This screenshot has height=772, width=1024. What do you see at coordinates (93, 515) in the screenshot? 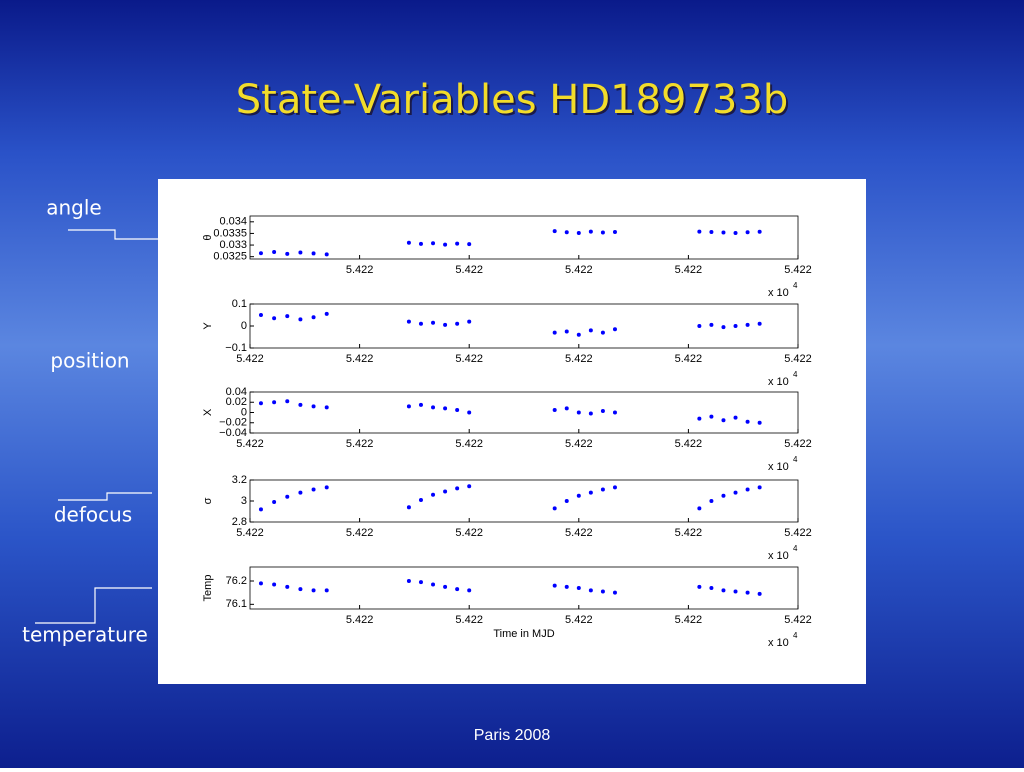
I see `side-label: defocus` at bounding box center [93, 515].